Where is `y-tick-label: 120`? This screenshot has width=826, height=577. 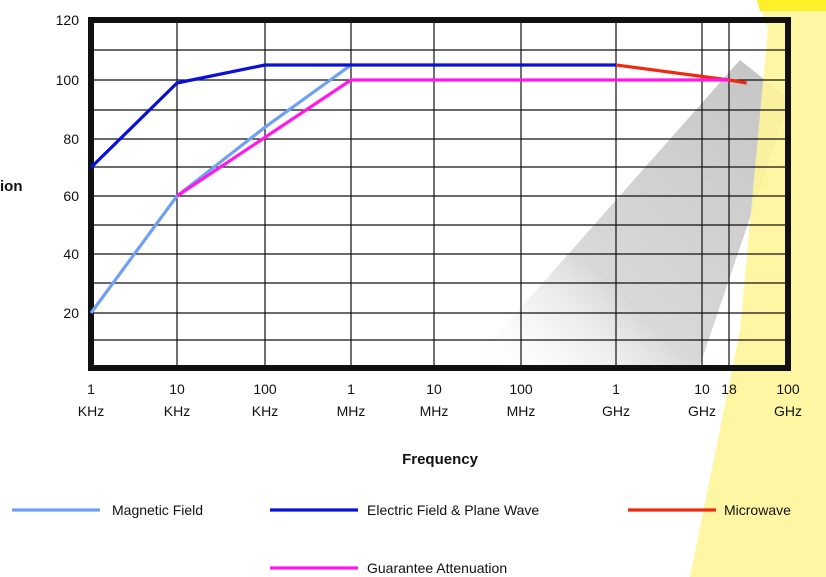
y-tick-label: 120 is located at coordinates (68, 20).